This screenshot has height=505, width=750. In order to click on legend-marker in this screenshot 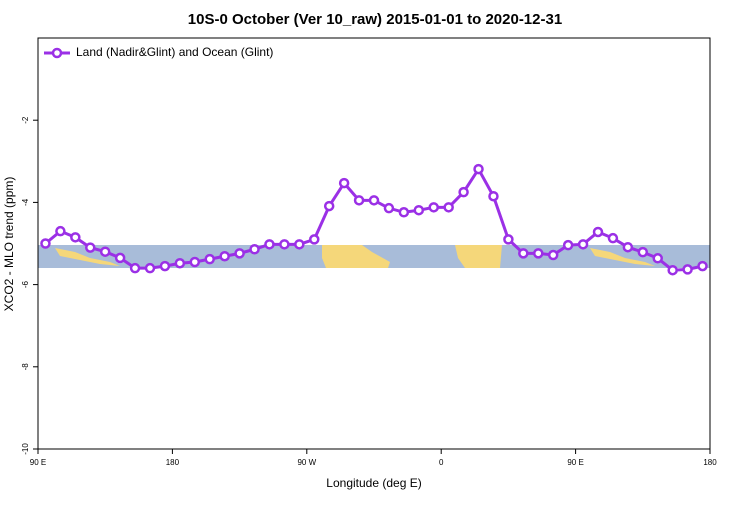, I will do `click(57, 53)`.